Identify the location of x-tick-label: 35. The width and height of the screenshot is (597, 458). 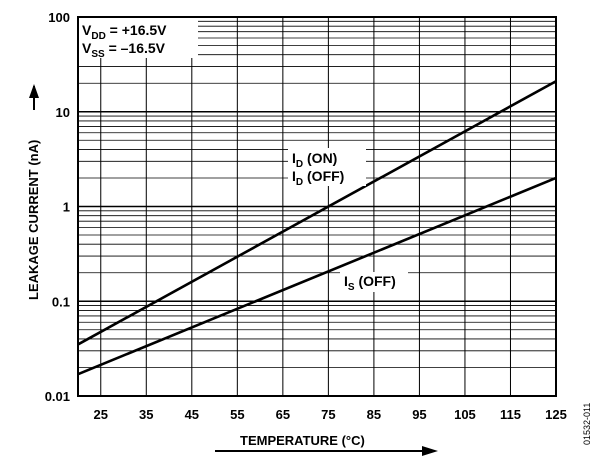
(146, 414).